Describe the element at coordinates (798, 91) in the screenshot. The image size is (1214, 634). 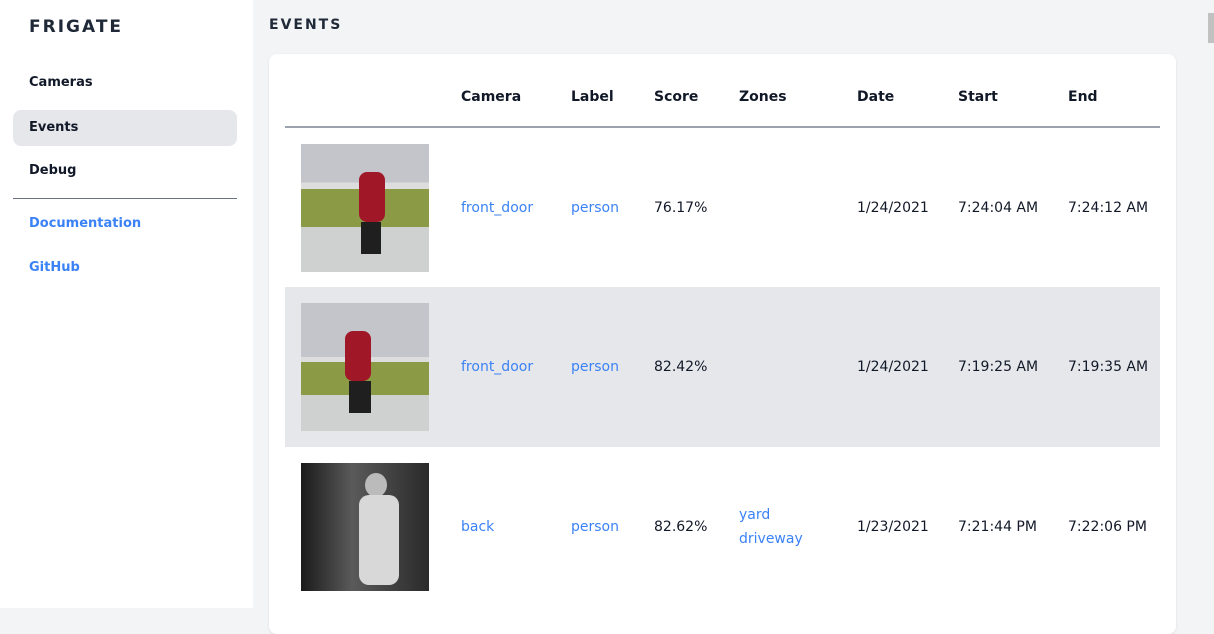
I see `col-zones: Zones` at that location.